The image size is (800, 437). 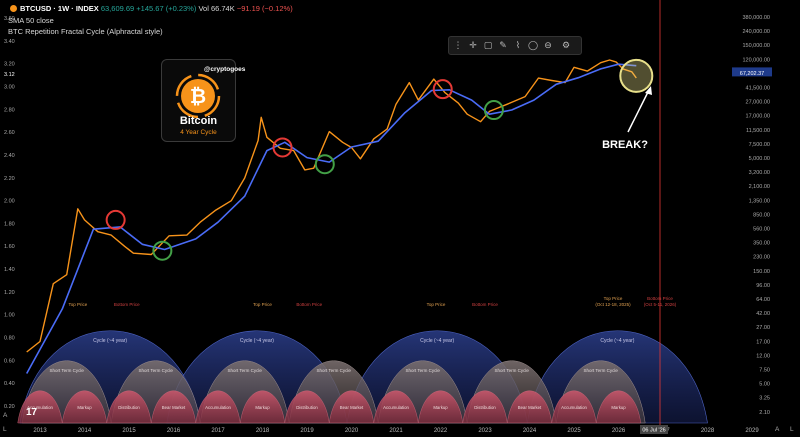 What do you see at coordinates (761, 230) in the screenshot?
I see `right-axis-tick: 560.00` at bounding box center [761, 230].